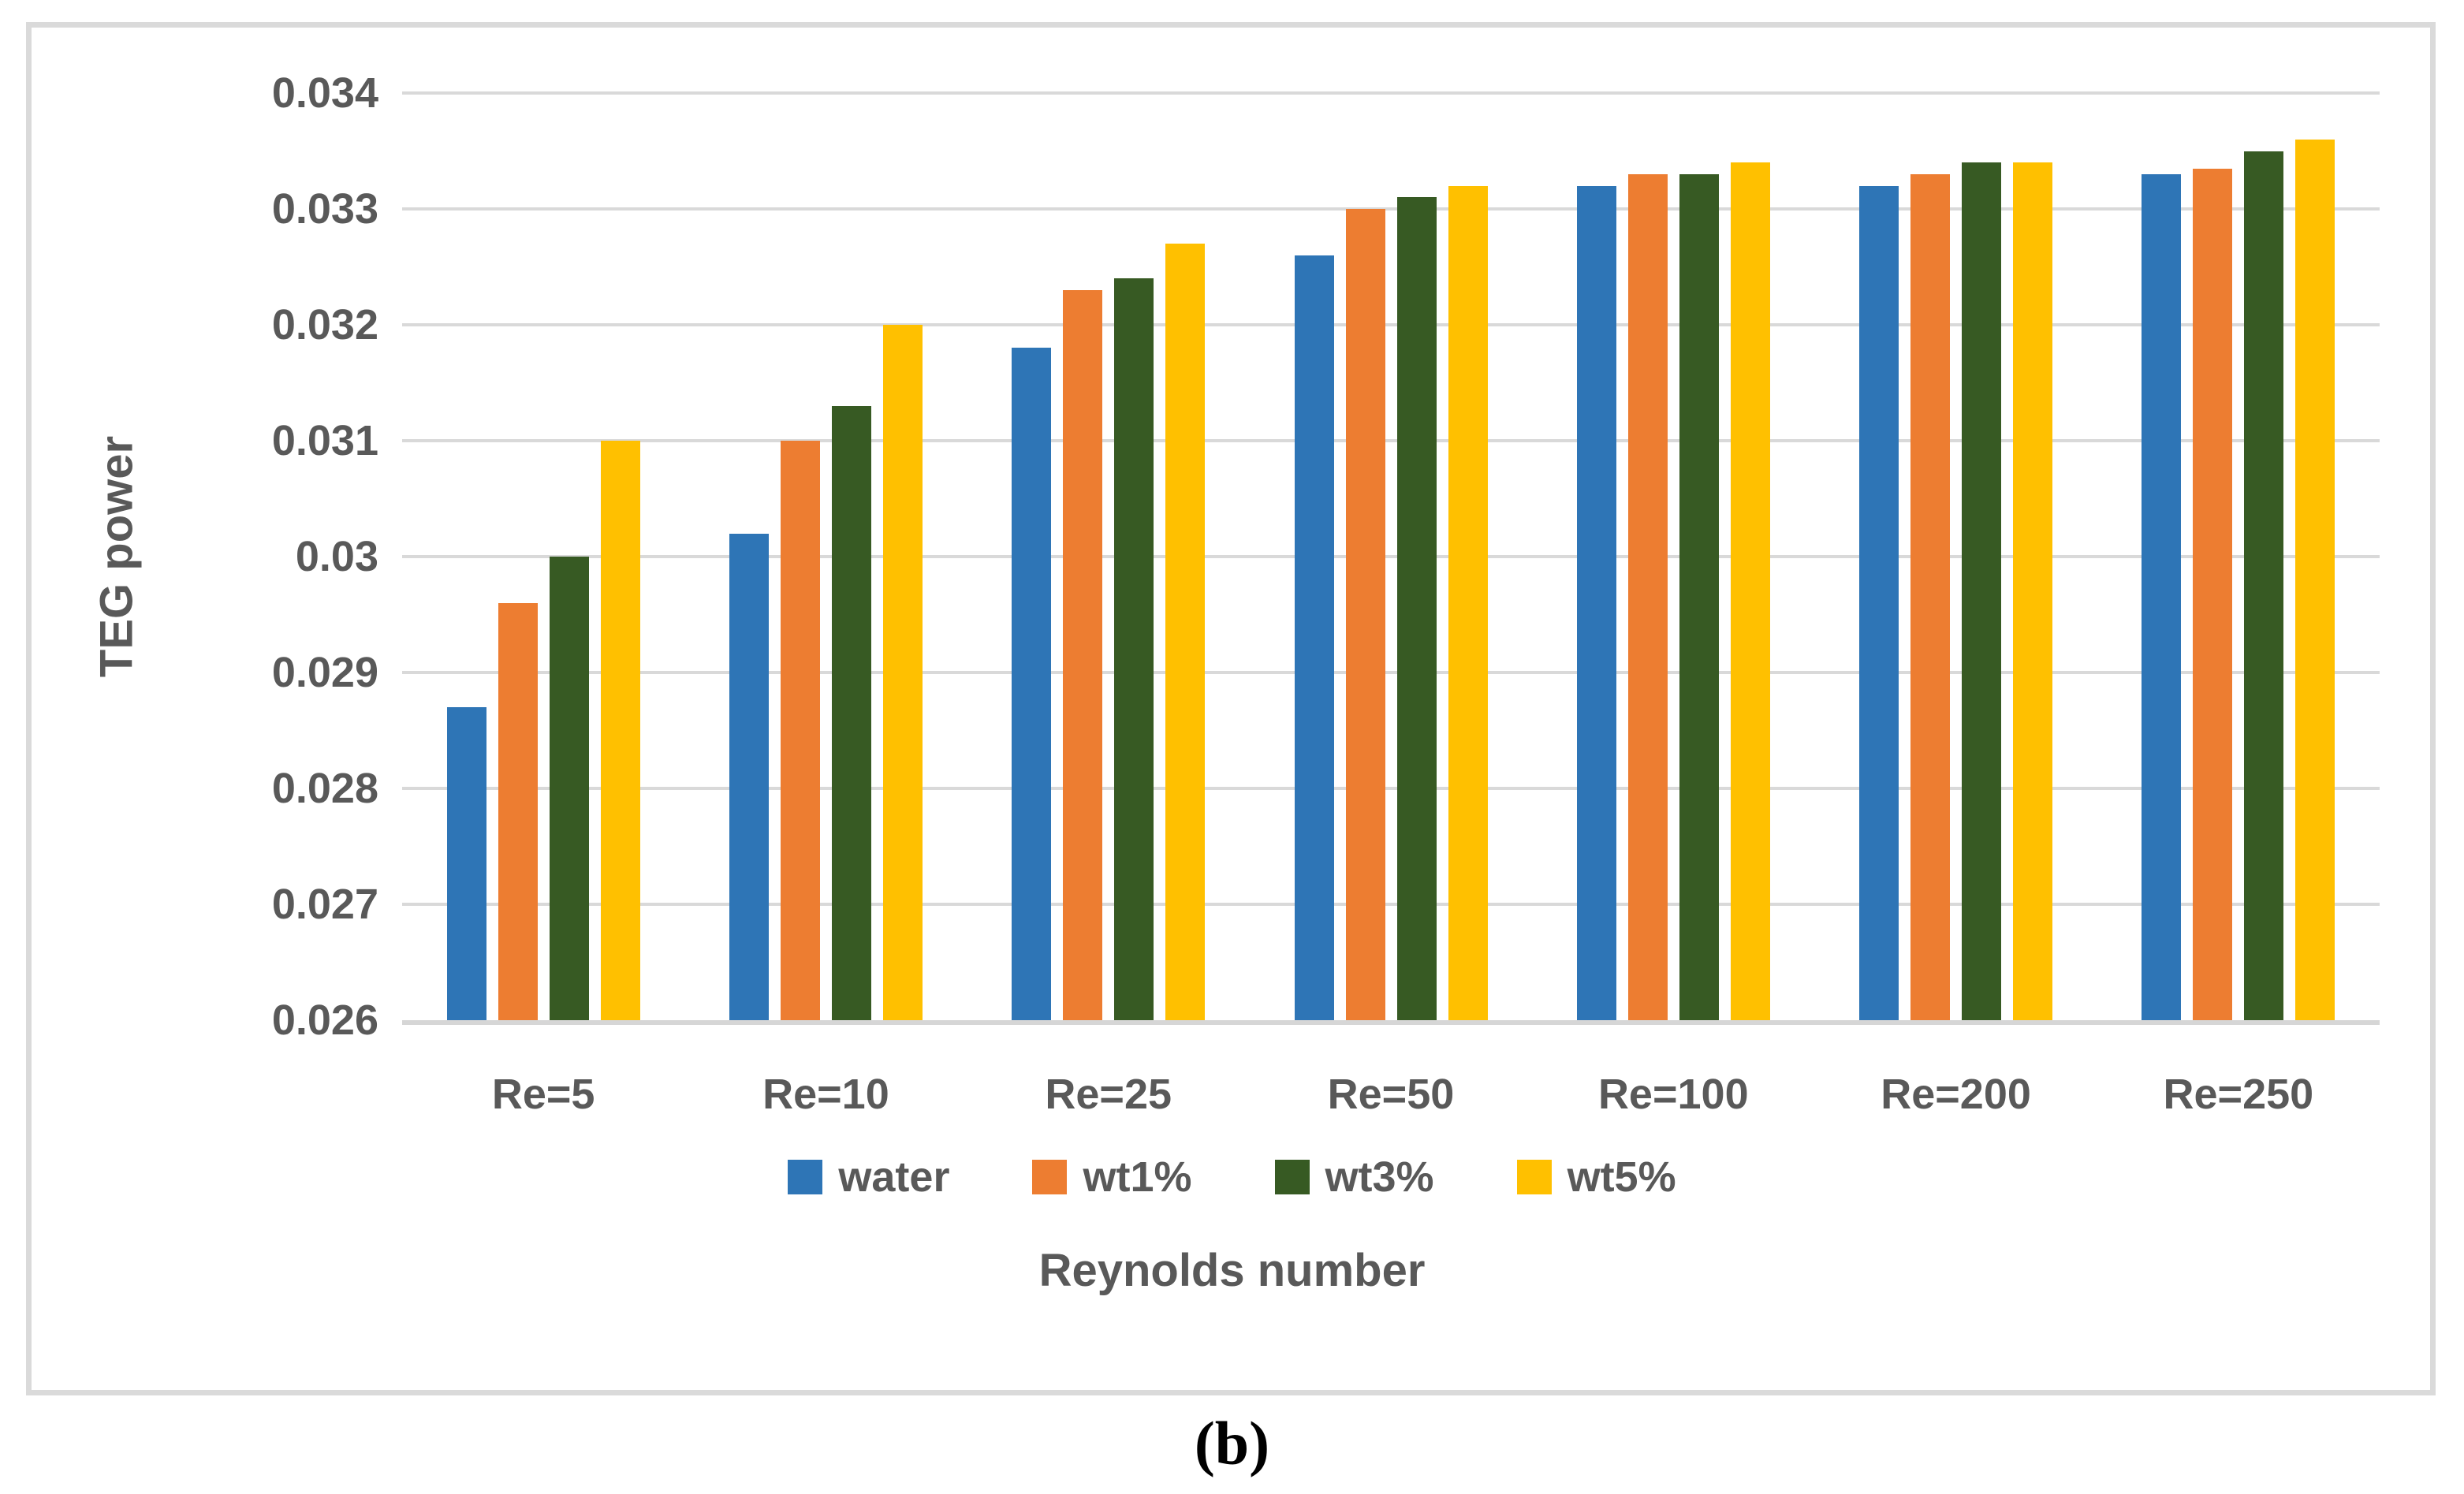 The width and height of the screenshot is (2464, 1494). What do you see at coordinates (1391, 1095) in the screenshot?
I see `x-tick-label-re-50: Re=50` at bounding box center [1391, 1095].